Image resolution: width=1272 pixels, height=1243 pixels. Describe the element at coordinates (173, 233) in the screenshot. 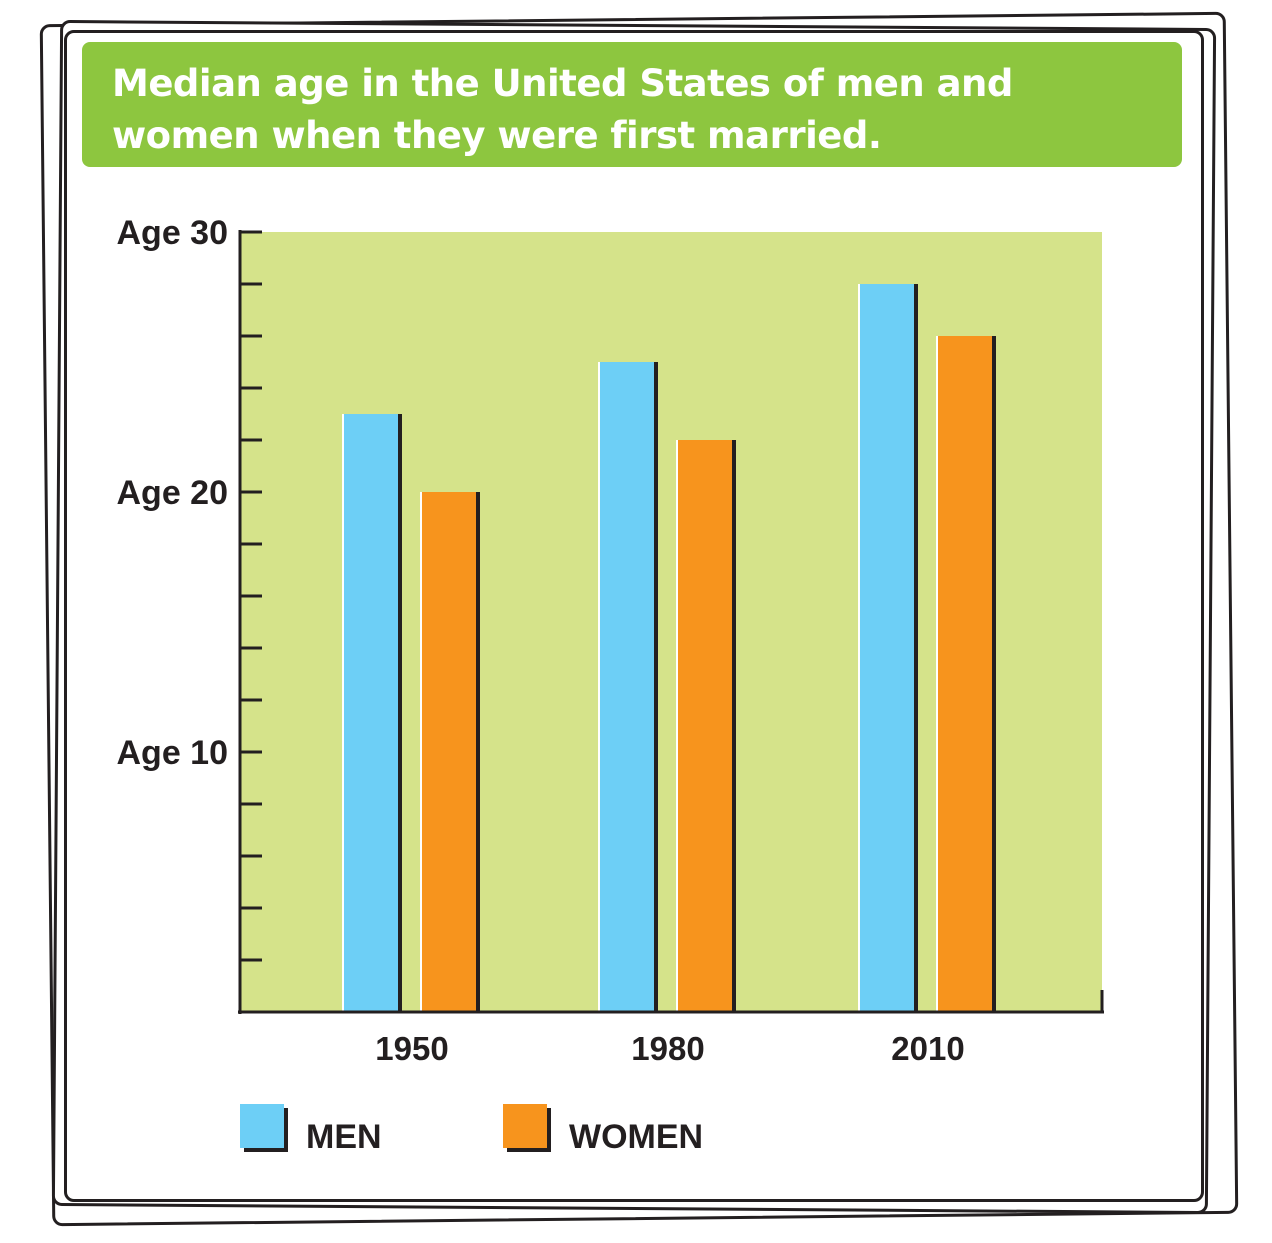

I see `y-tick-label-30: Age 30` at that location.